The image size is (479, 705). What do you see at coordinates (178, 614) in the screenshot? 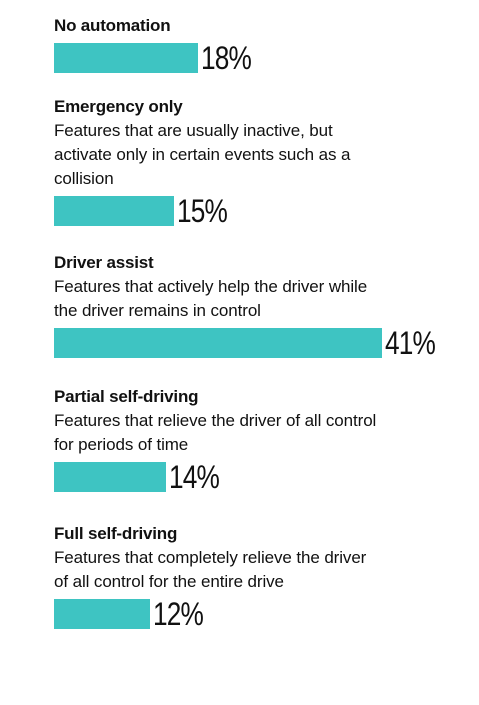
I see `bar-value-label: 12%` at bounding box center [178, 614].